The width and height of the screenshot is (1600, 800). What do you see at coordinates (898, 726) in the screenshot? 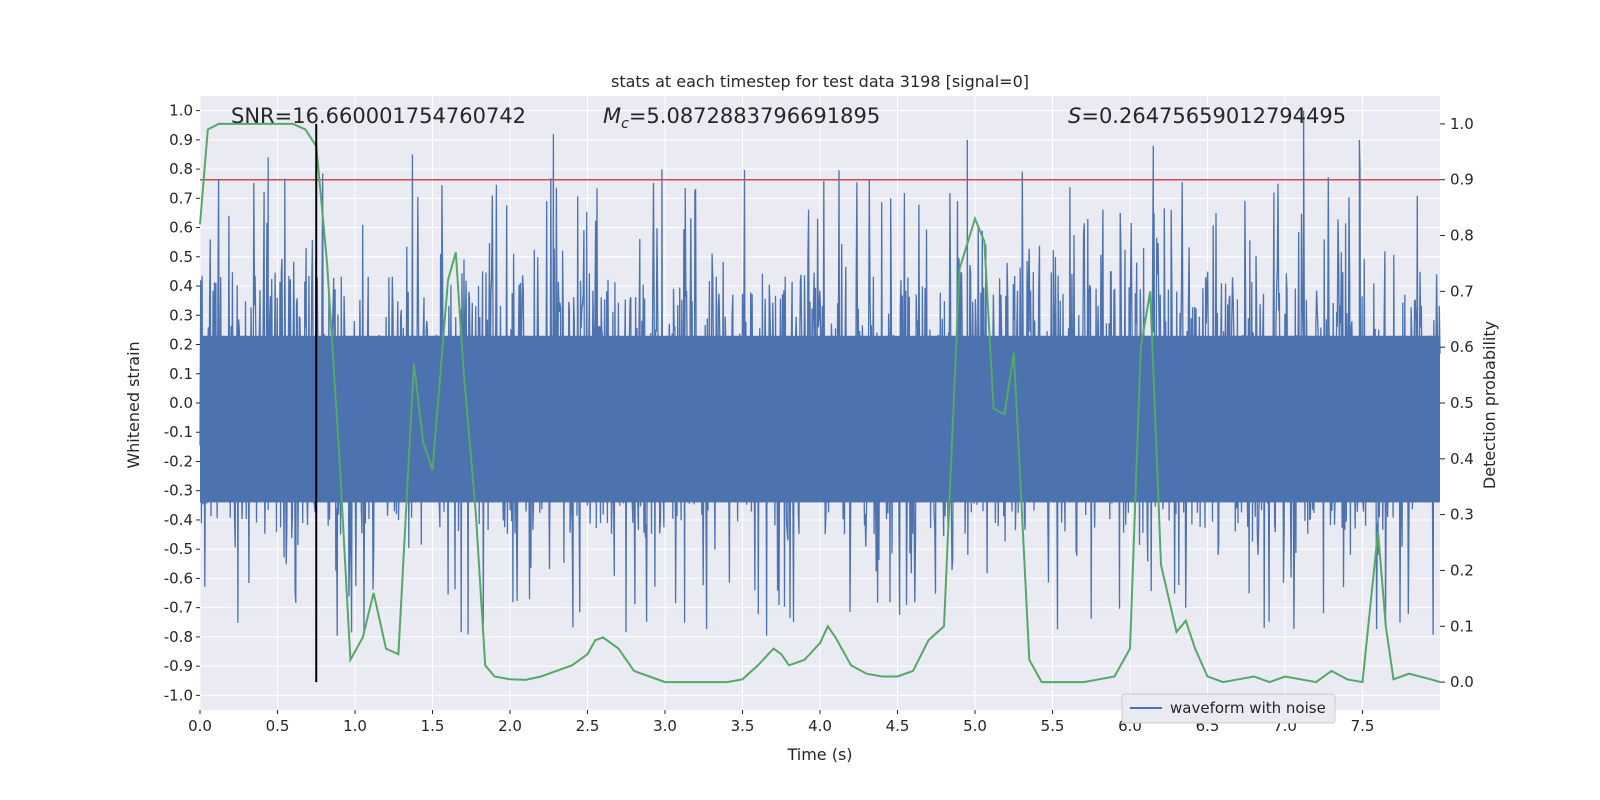
I see `x-tick-label: 4.5` at bounding box center [898, 726].